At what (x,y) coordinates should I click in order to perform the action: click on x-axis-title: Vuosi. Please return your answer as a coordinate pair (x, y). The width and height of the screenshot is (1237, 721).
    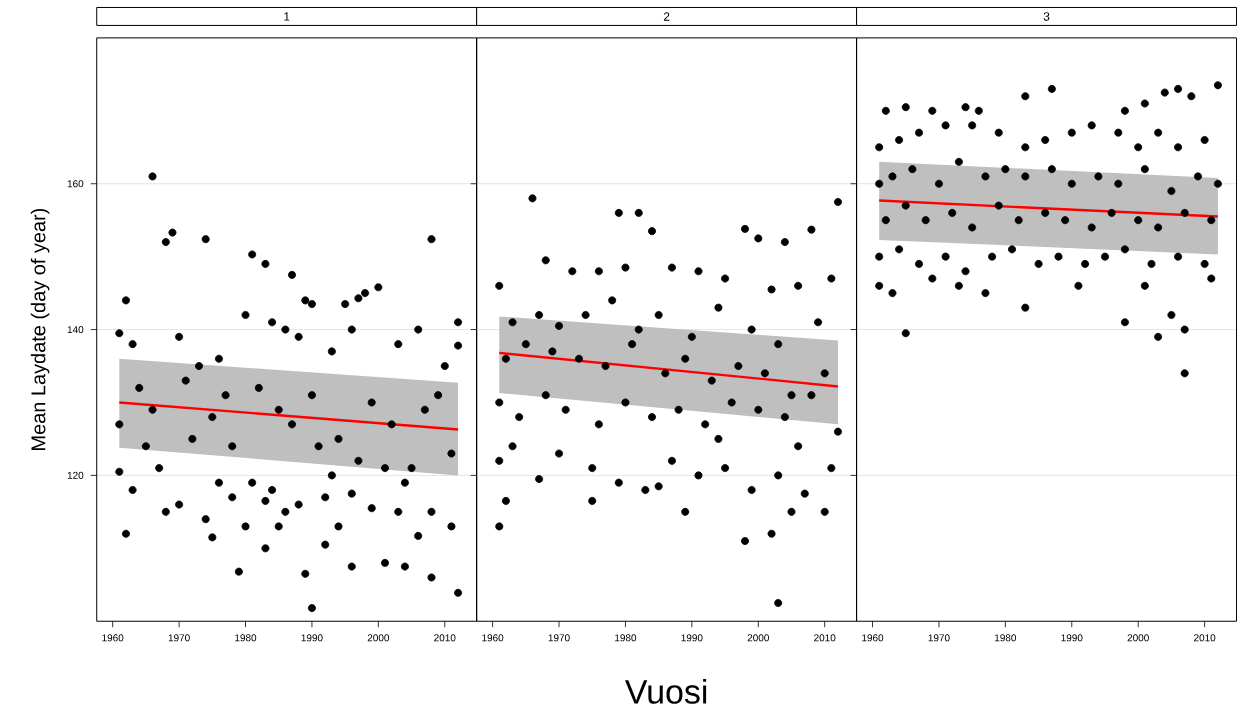
    Looking at the image, I should click on (666, 691).